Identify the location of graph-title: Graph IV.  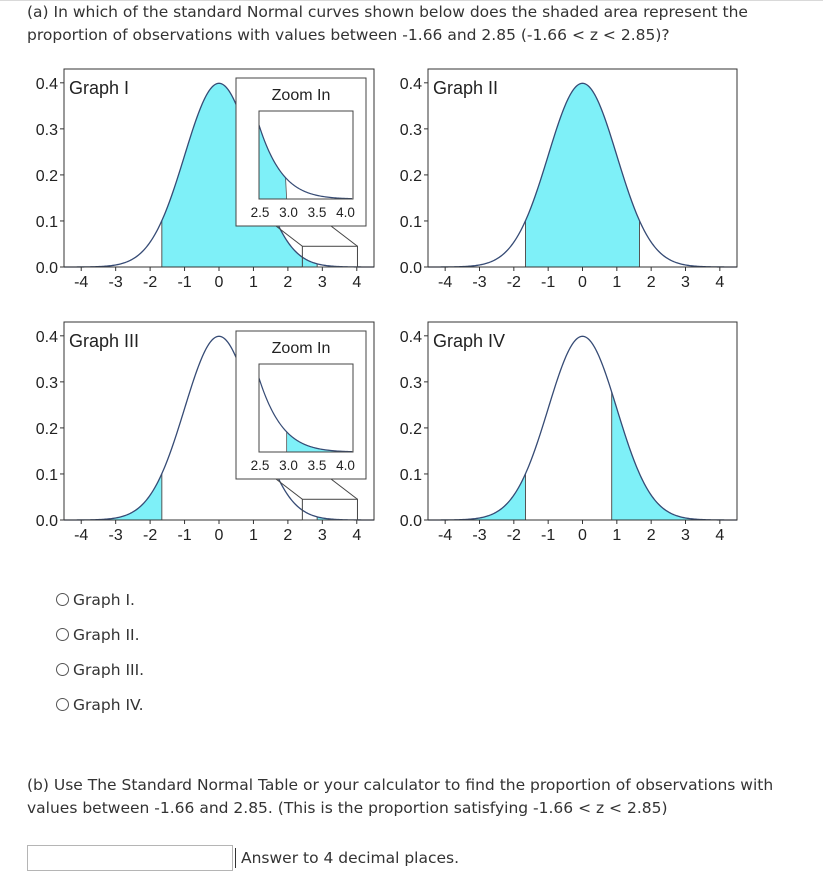
(469, 341).